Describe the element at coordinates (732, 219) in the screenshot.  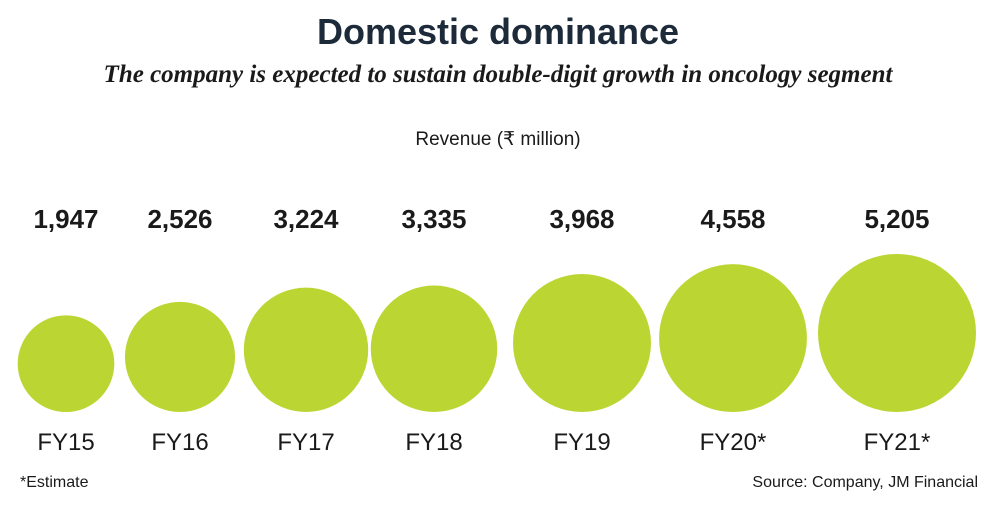
I see `value-label: 4,558` at that location.